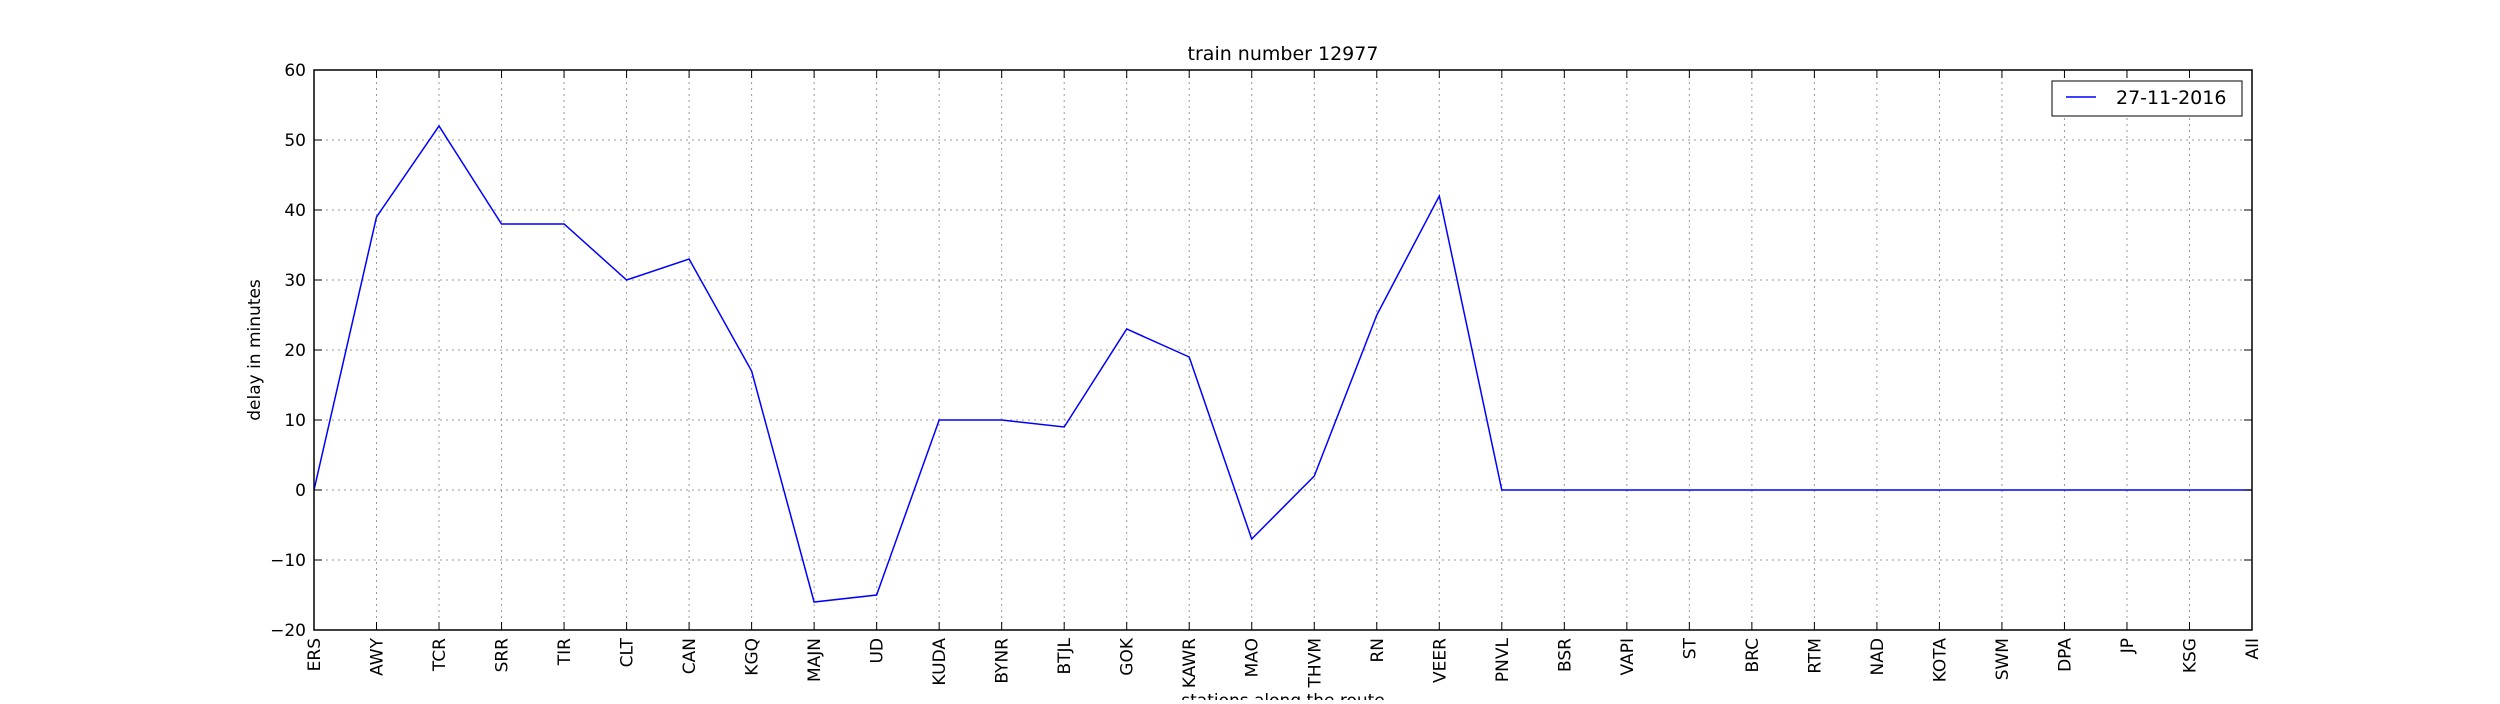  I want to click on x-tick-label: NAD, so click(1878, 656).